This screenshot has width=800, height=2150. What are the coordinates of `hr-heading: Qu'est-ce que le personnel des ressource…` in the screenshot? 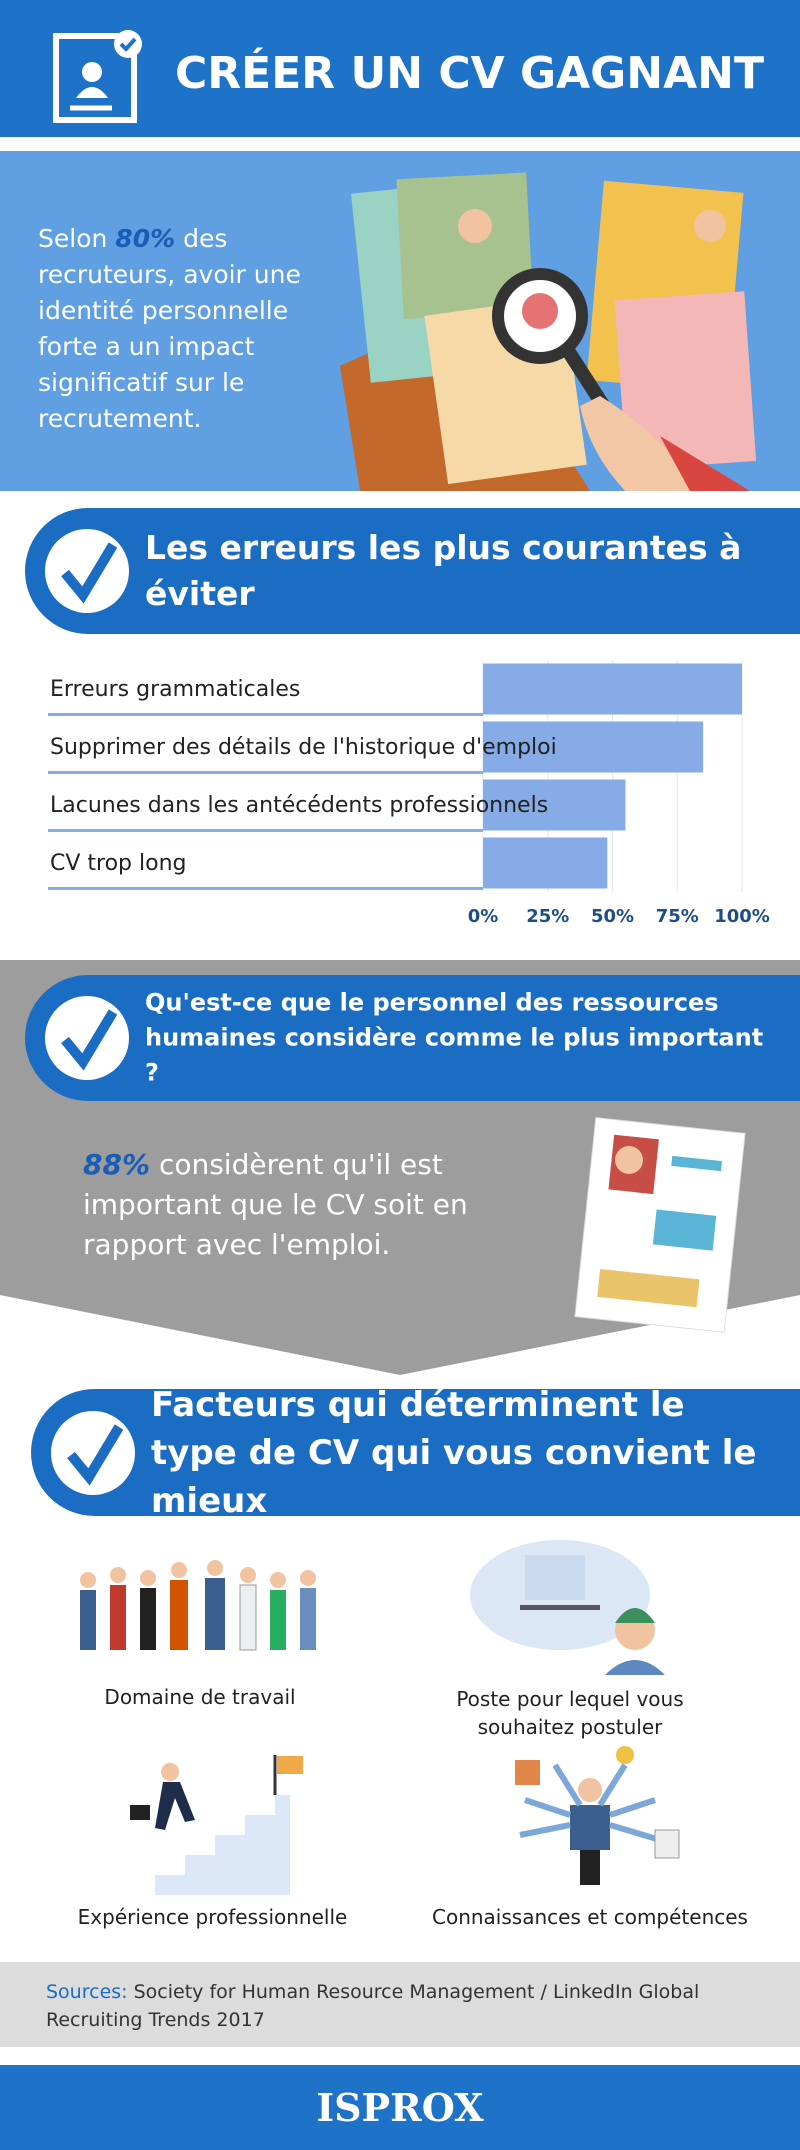 It's located at (454, 1037).